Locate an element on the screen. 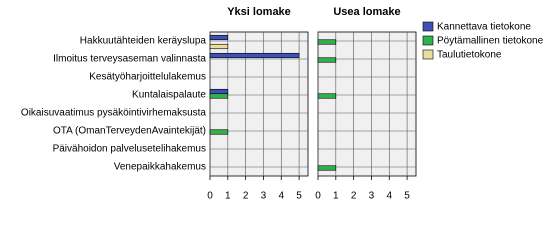 This screenshot has width=549, height=240. legend-label: Kannettava tietokone is located at coordinates (484, 27).